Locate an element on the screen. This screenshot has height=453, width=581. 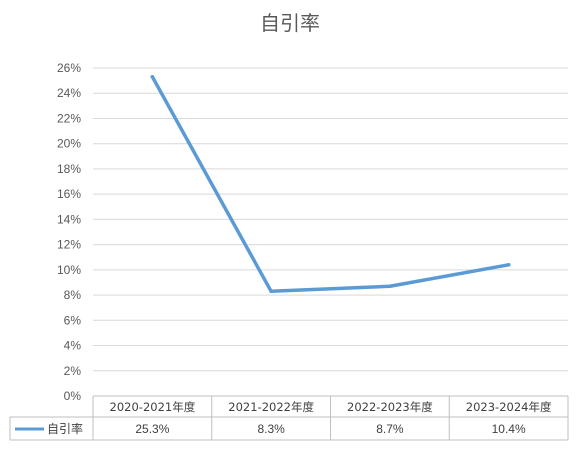
category-label: 2020-2021年度 is located at coordinates (153, 407).